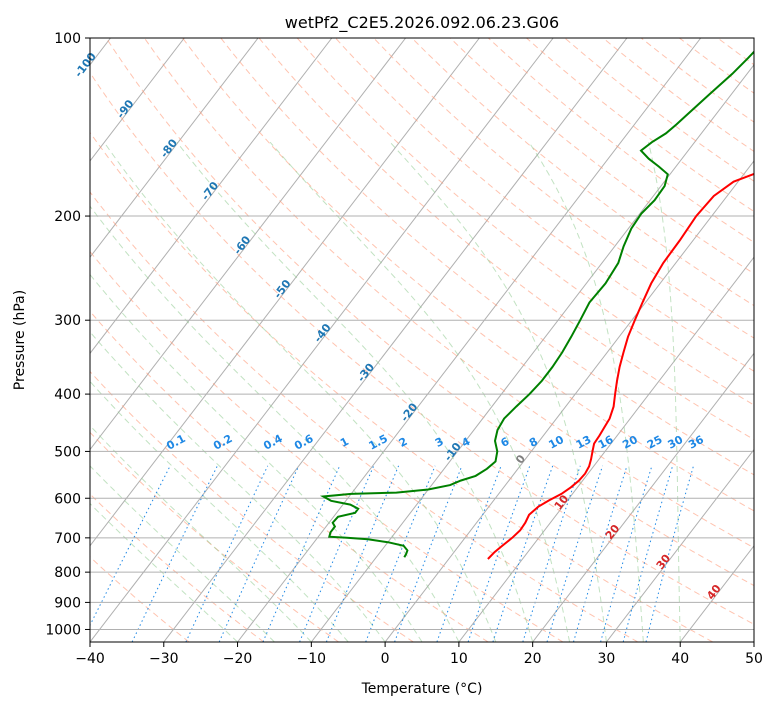  What do you see at coordinates (607, 659) in the screenshot?
I see `x-tick-label: 30` at bounding box center [607, 659].